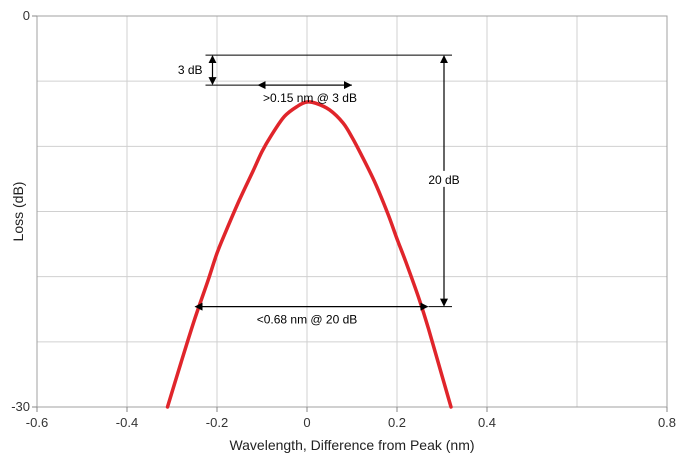 This screenshot has width=678, height=461. What do you see at coordinates (667, 422) in the screenshot?
I see `x-tick-label: 0.8` at bounding box center [667, 422].